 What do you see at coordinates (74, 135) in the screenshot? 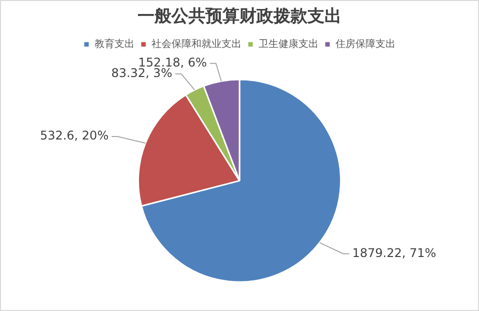
I see `data-label: 532.6, 20%` at bounding box center [74, 135].